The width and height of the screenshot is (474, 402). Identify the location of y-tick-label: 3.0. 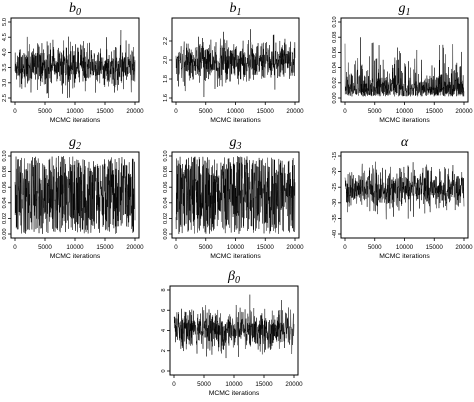
(5, 83).